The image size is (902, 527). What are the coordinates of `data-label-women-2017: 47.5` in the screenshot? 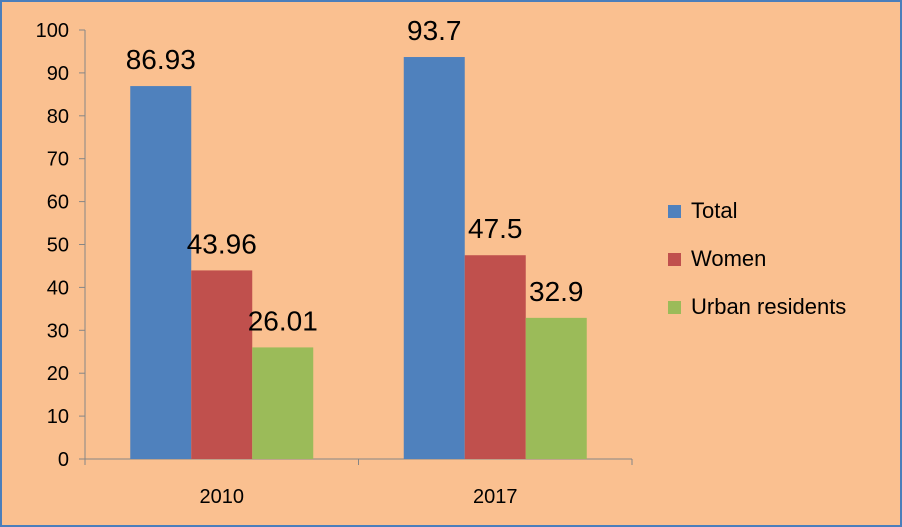 It's located at (495, 228).